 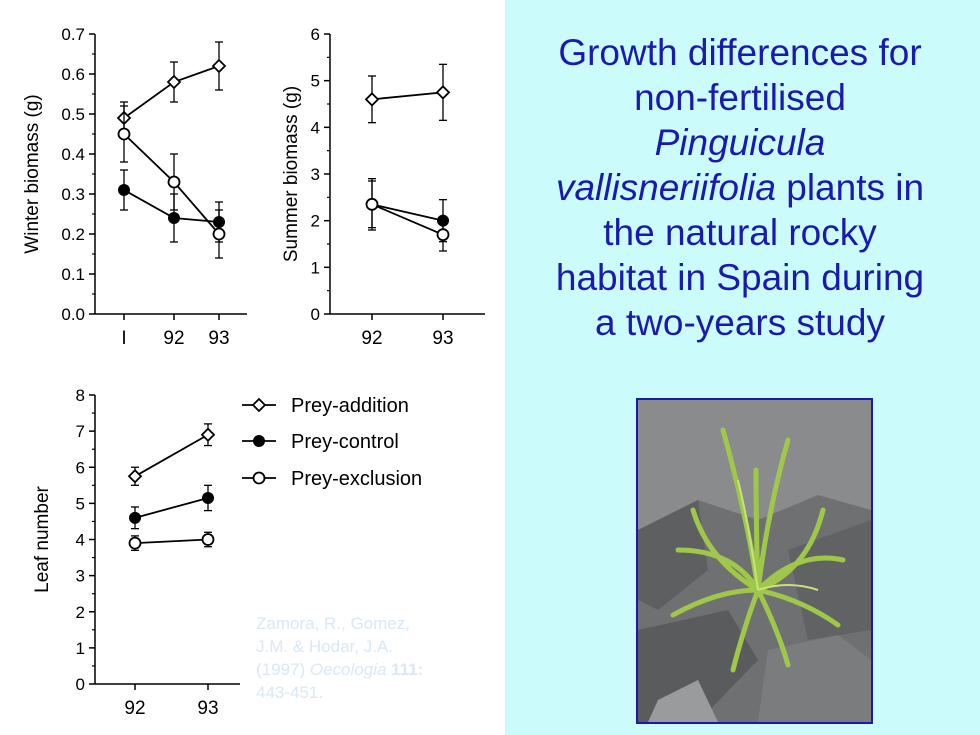 What do you see at coordinates (350, 406) in the screenshot?
I see `legend-label: Prey-addition` at bounding box center [350, 406].